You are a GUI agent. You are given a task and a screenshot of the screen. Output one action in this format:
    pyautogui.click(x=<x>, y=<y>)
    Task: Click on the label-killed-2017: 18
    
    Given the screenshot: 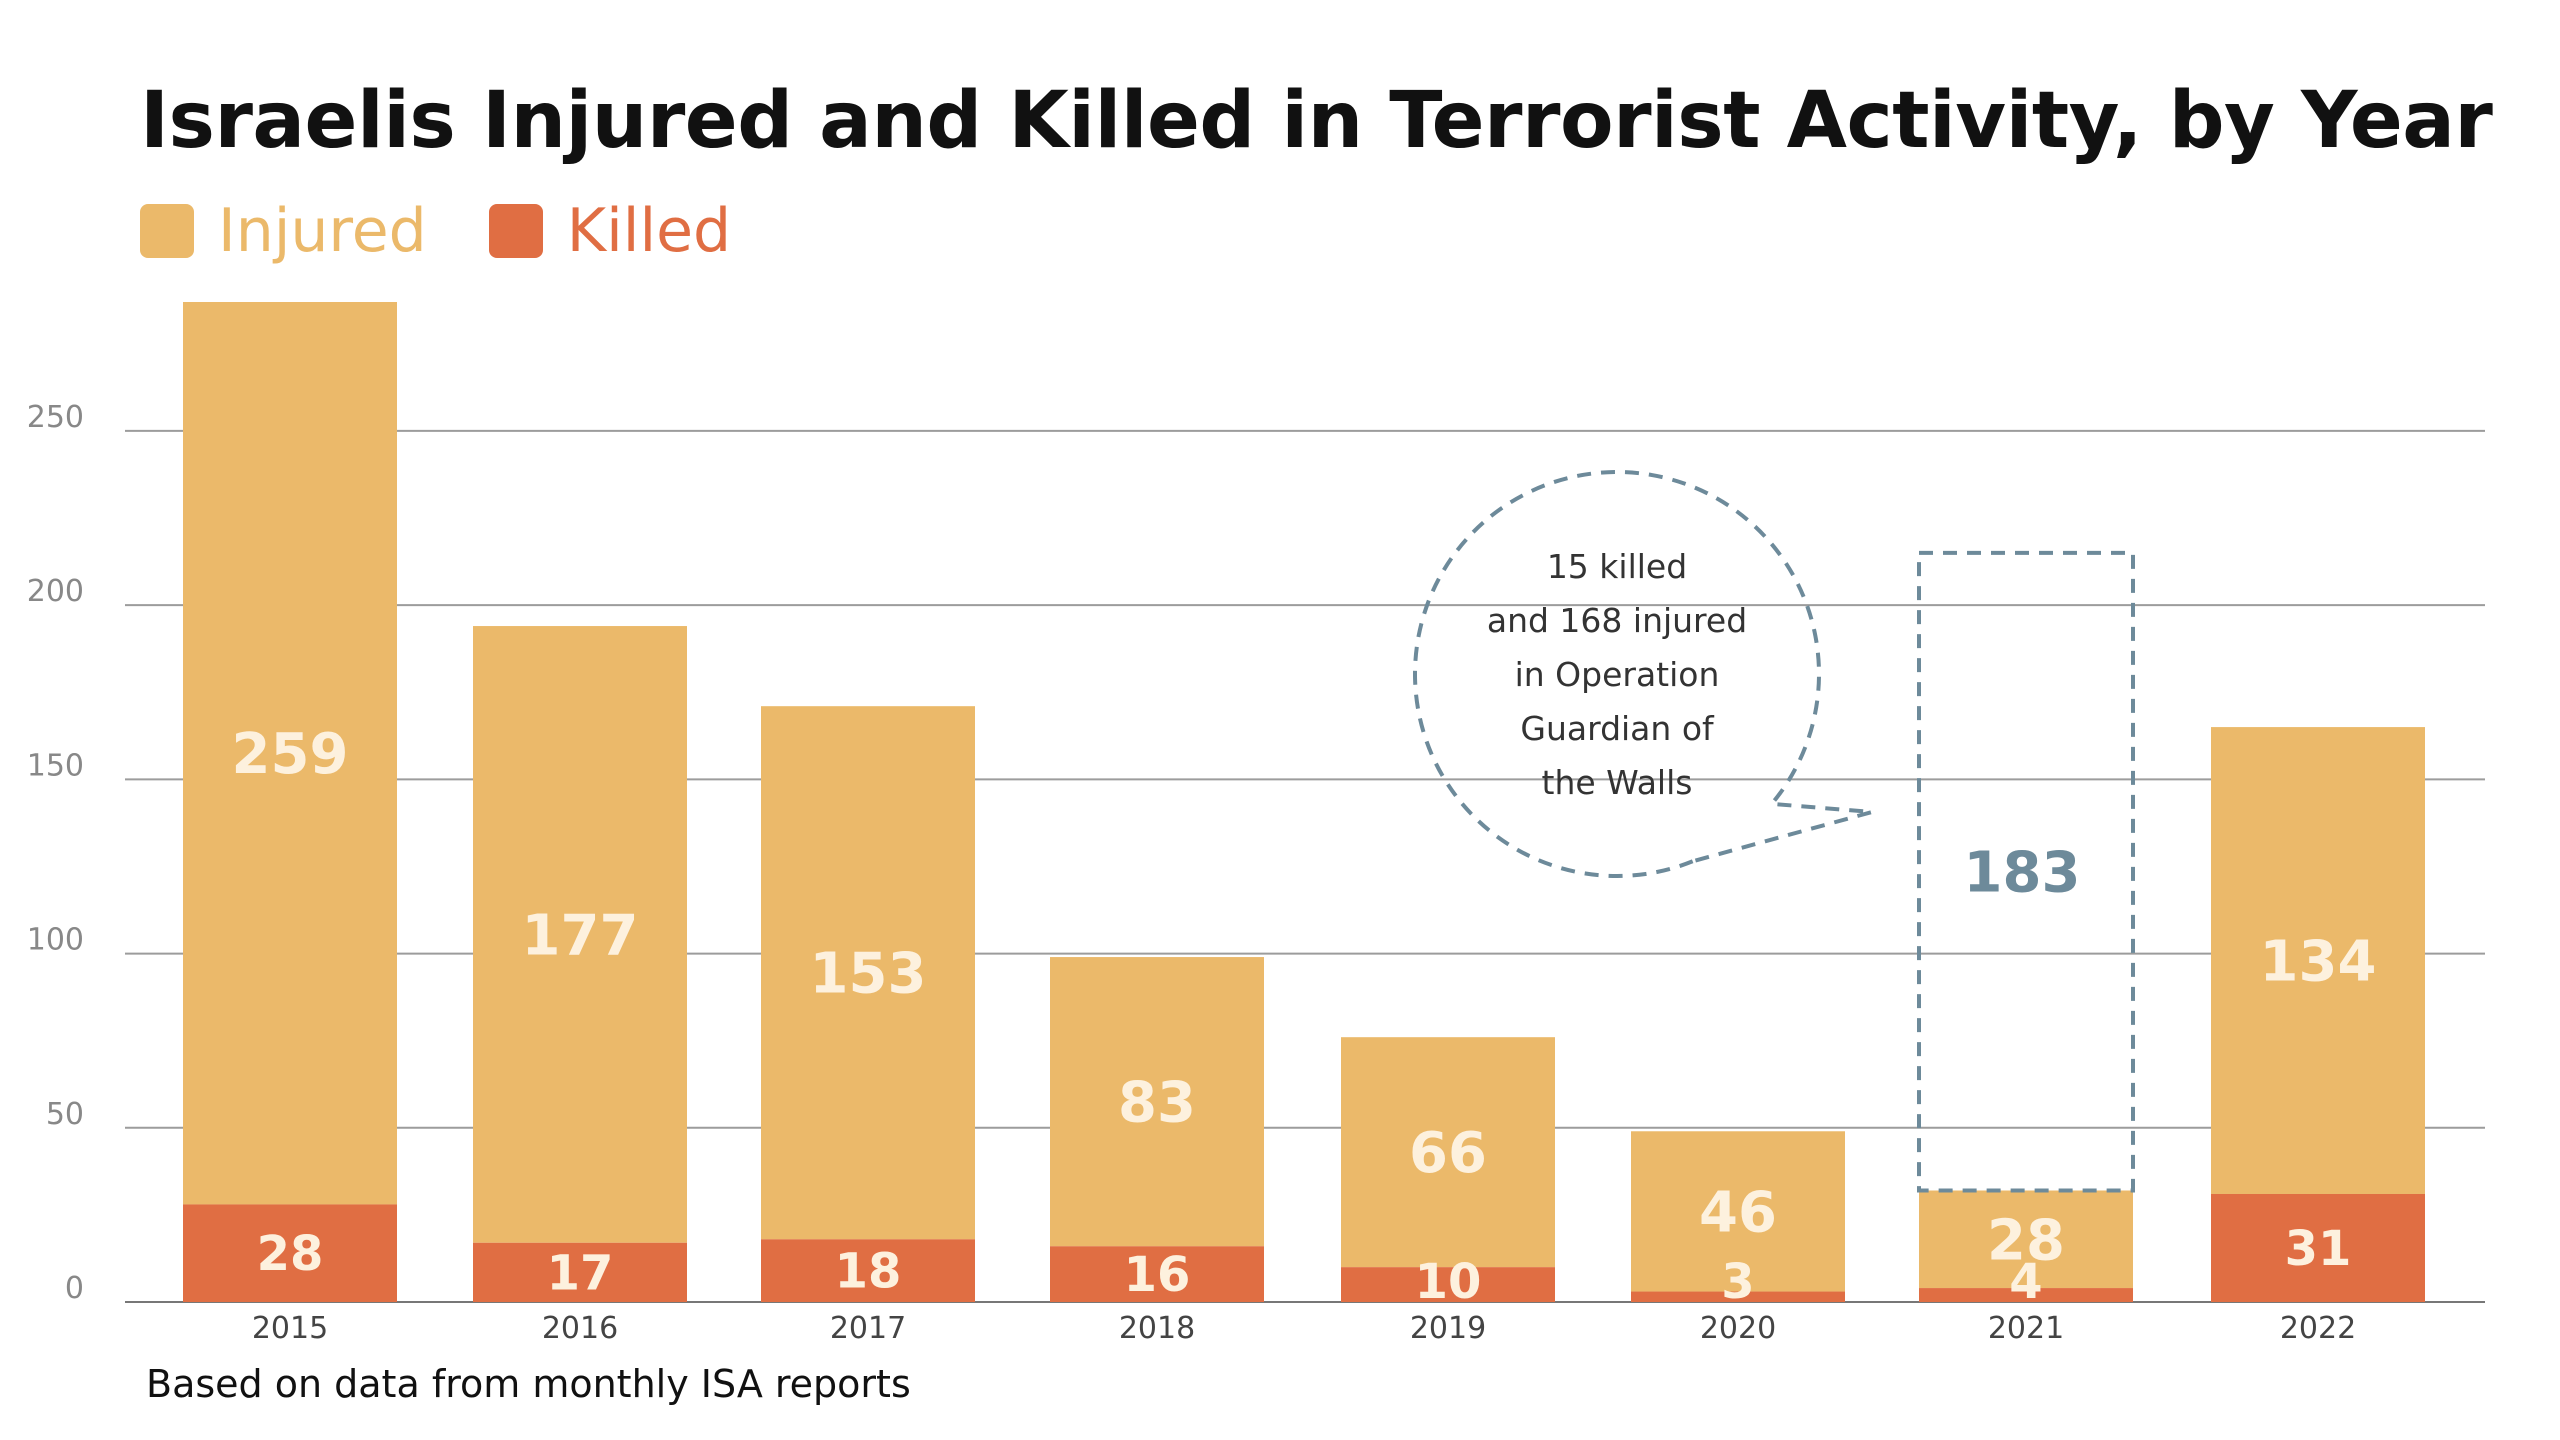 What is the action you would take?
    pyautogui.click(x=868, y=1272)
    